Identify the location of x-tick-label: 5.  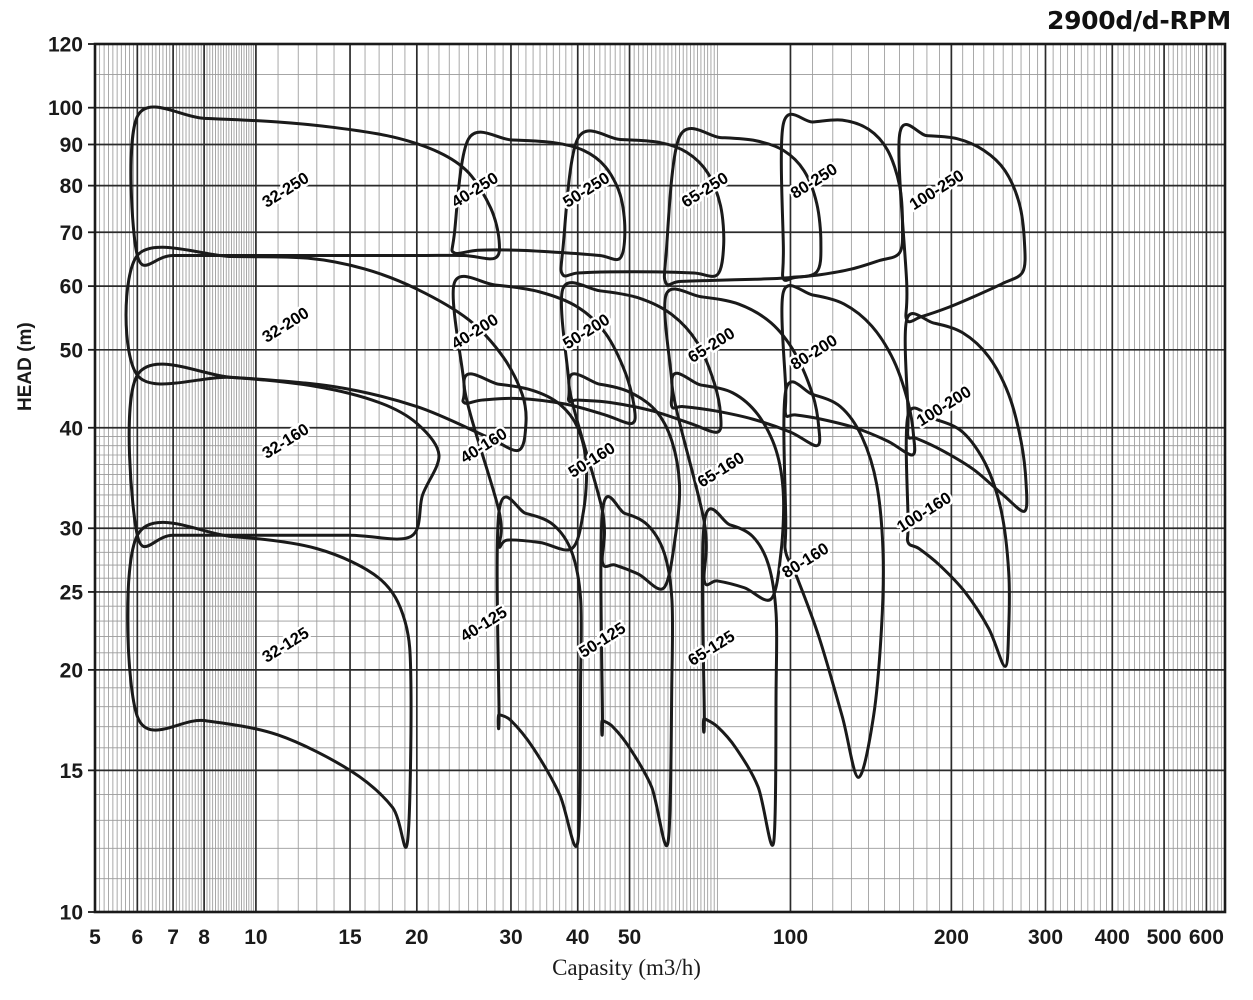
(95, 937).